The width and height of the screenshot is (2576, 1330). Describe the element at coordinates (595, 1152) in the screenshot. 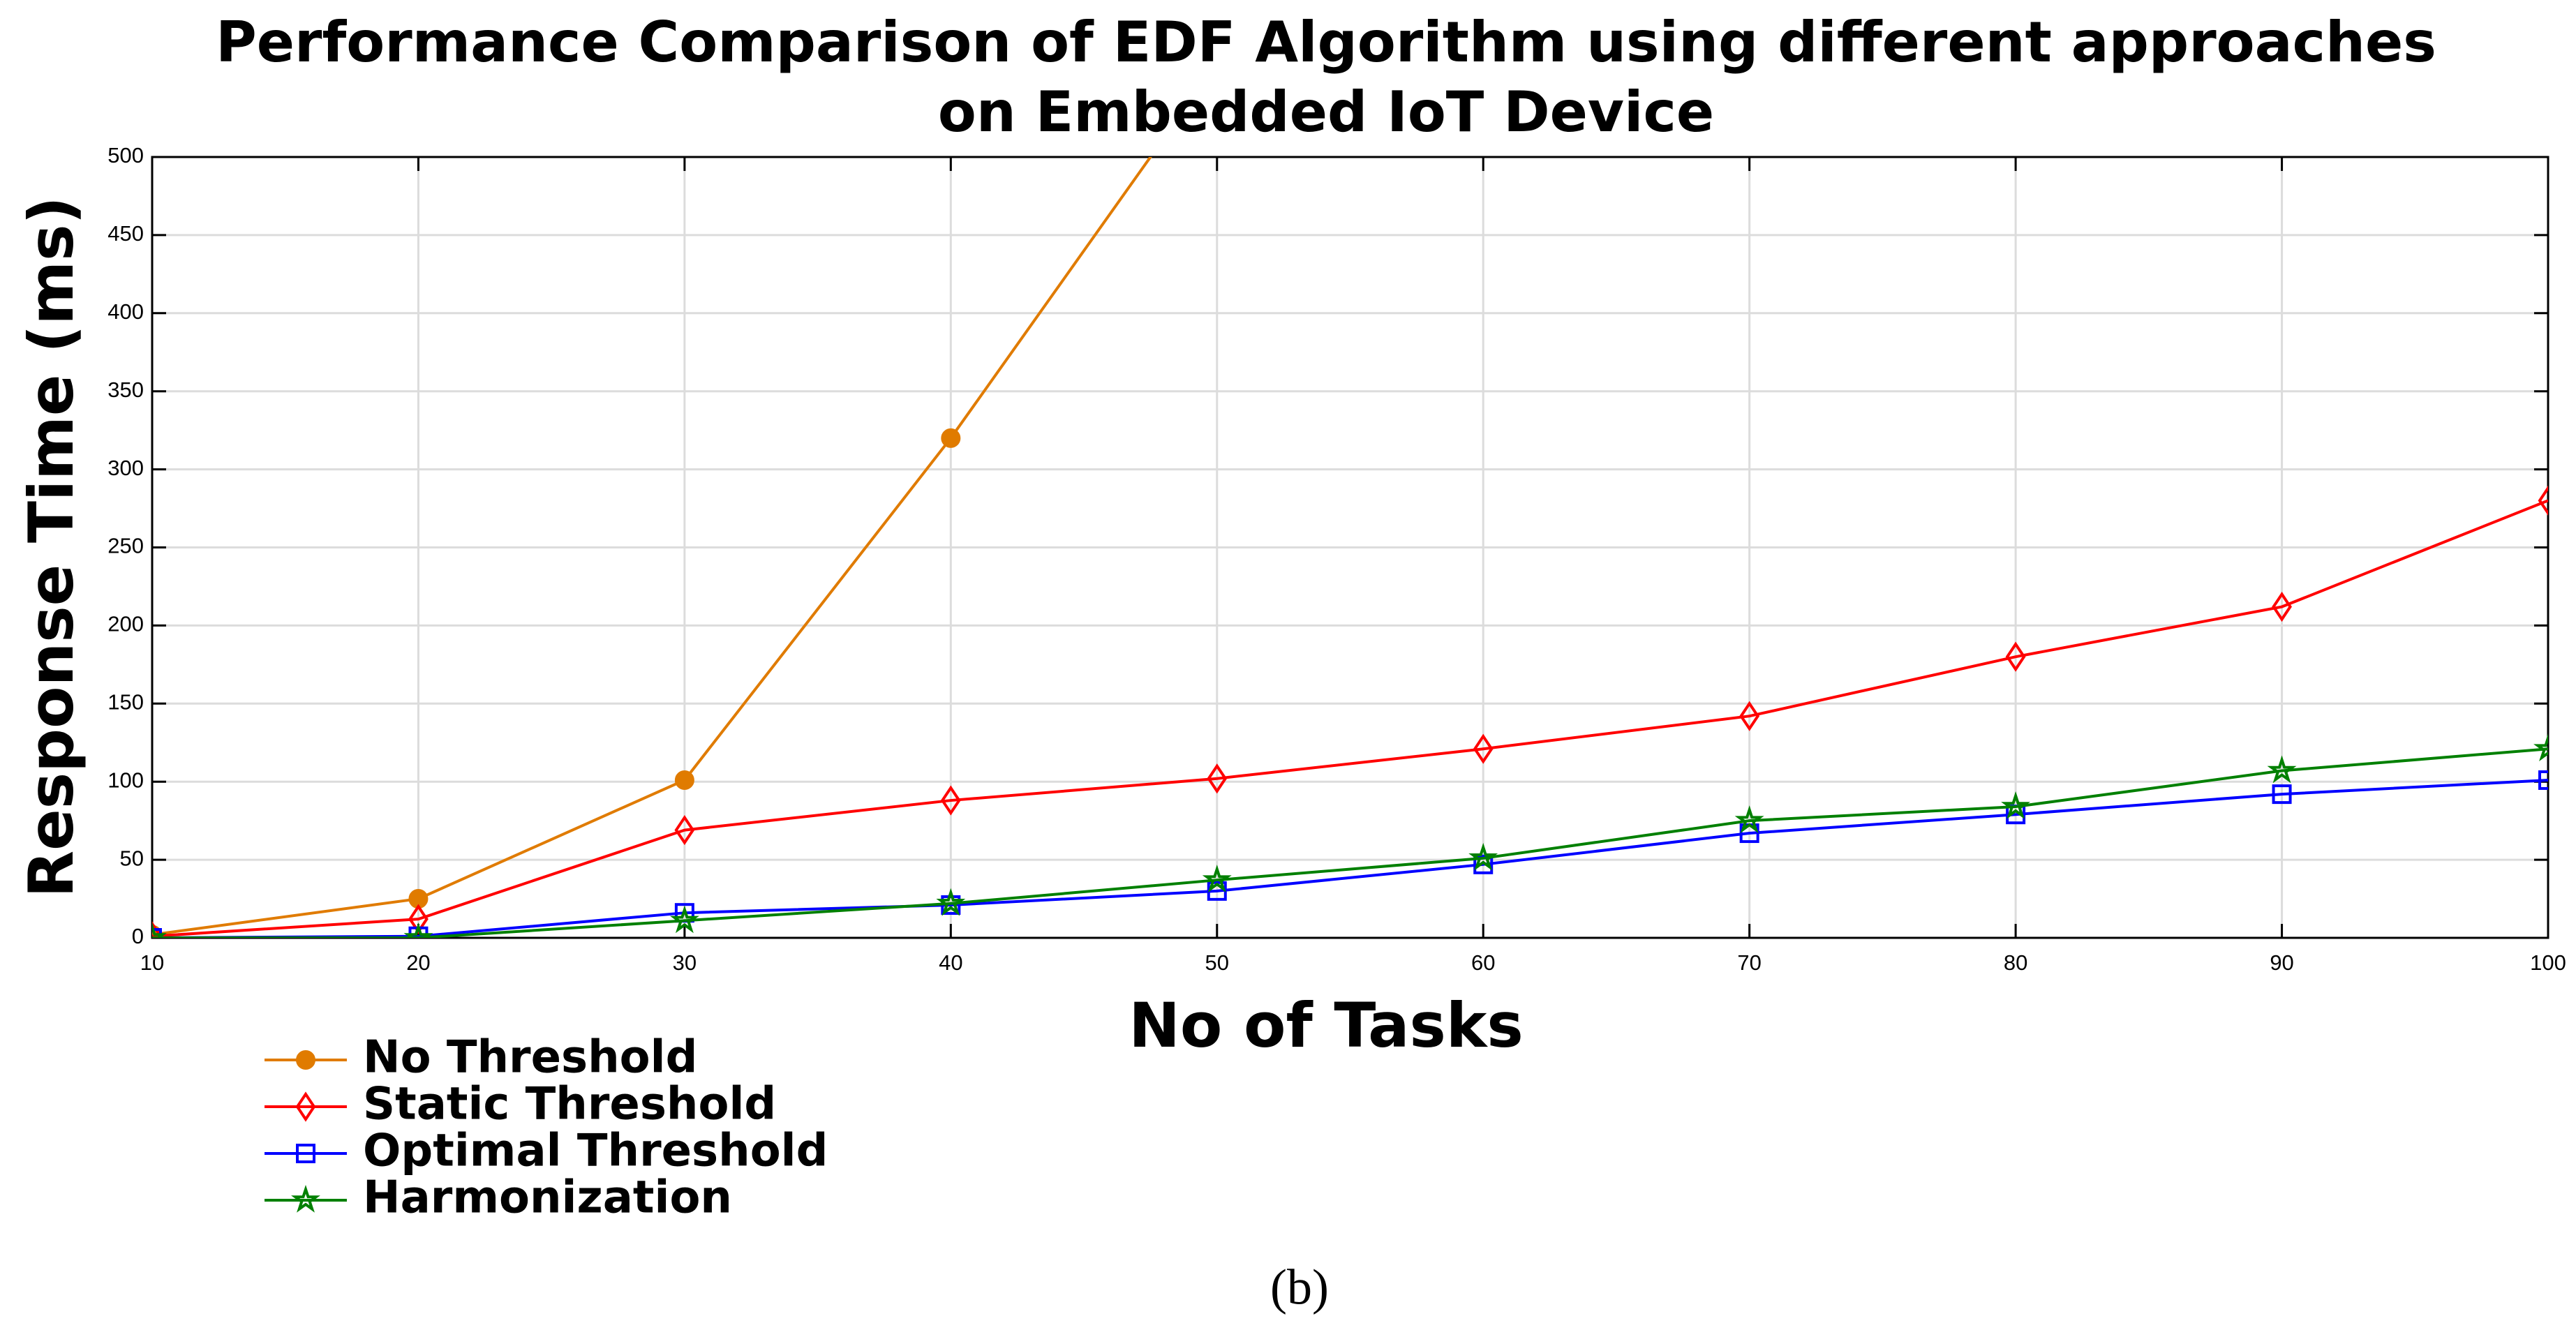

I see `legend-label: Optimal Threshold` at that location.